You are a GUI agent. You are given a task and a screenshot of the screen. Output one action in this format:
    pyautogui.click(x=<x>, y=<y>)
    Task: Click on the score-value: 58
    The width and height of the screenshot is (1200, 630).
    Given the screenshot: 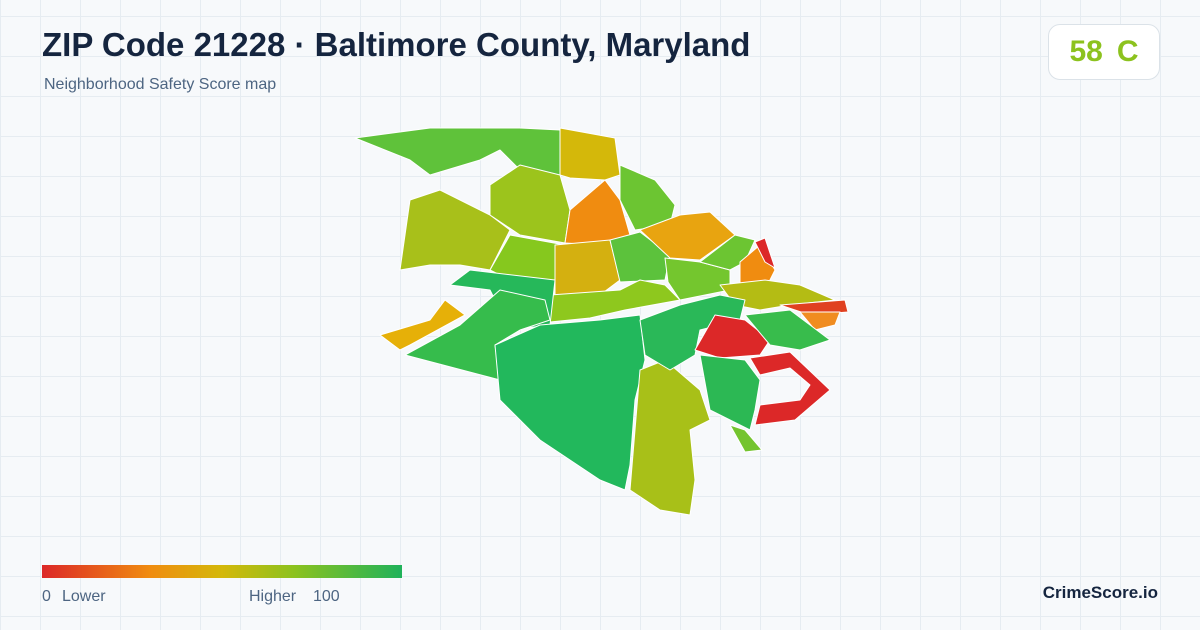 What is the action you would take?
    pyautogui.click(x=1086, y=51)
    